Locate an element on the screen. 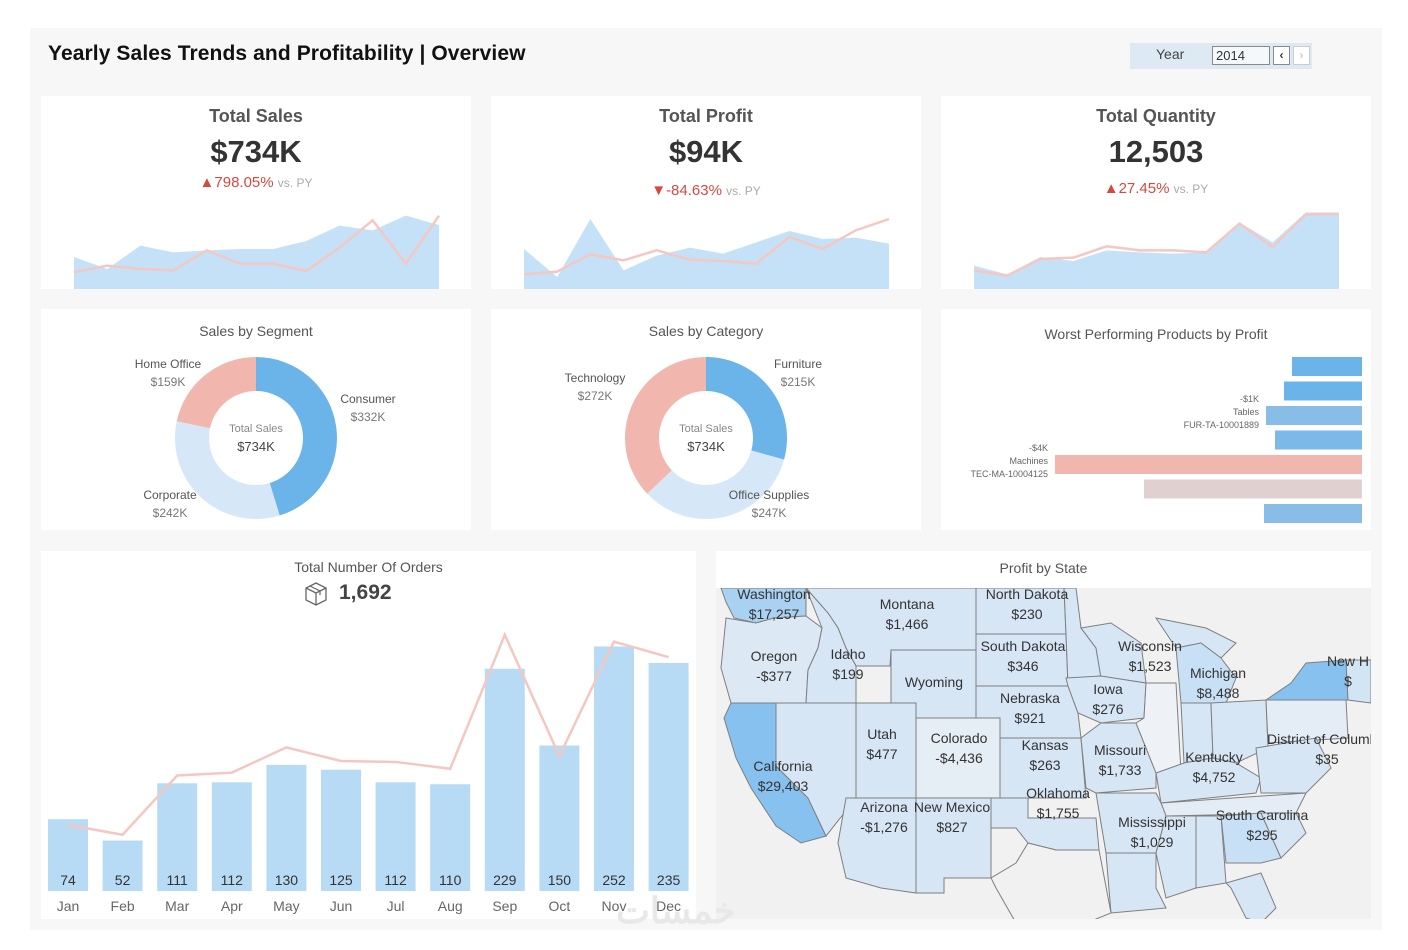  year-input: 2014 is located at coordinates (1241, 55).